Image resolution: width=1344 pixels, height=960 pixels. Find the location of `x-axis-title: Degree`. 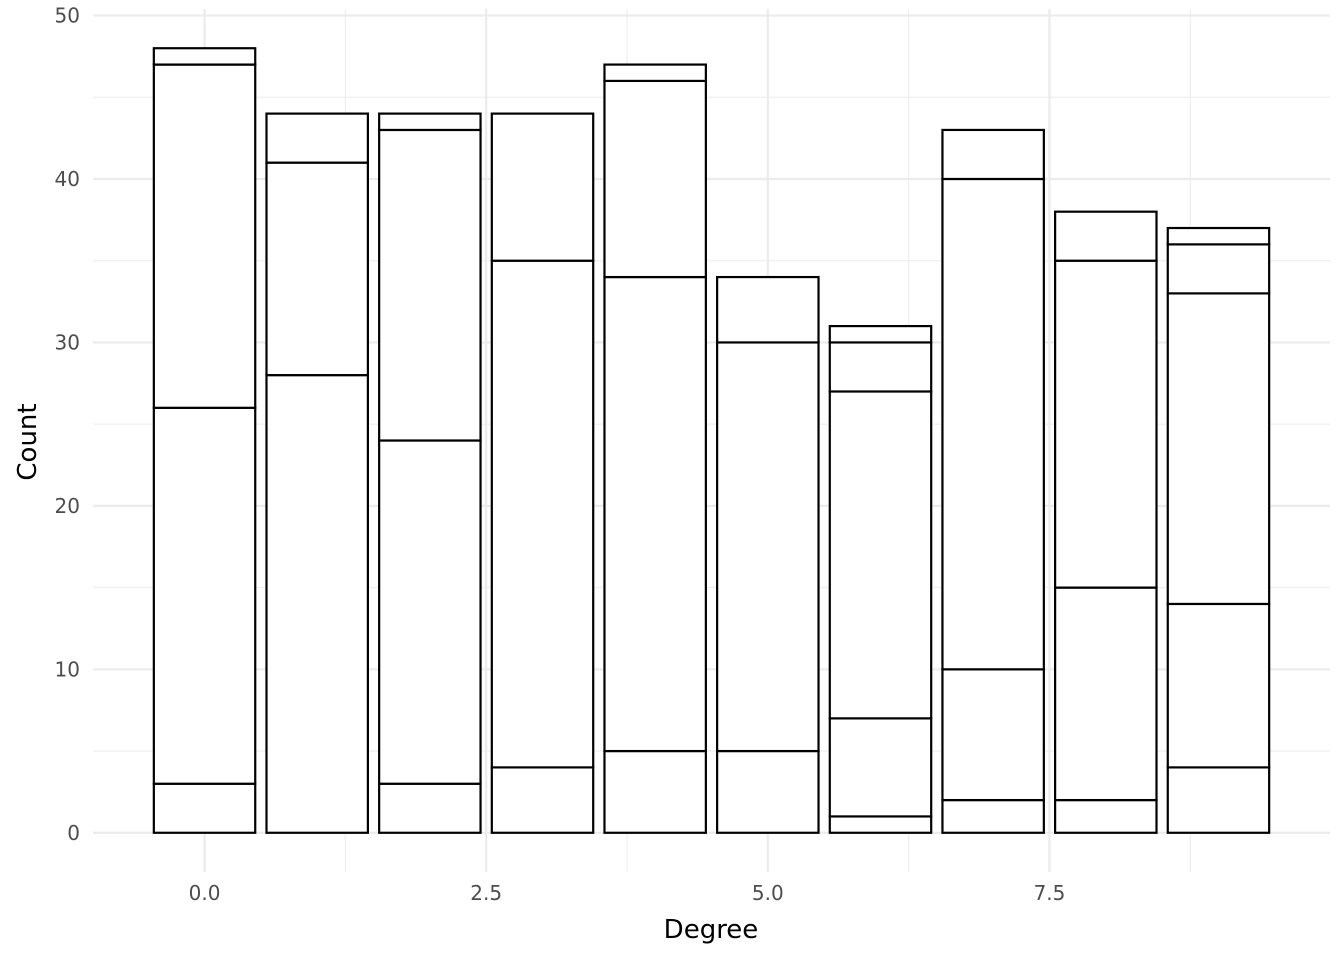

x-axis-title: Degree is located at coordinates (711, 930).